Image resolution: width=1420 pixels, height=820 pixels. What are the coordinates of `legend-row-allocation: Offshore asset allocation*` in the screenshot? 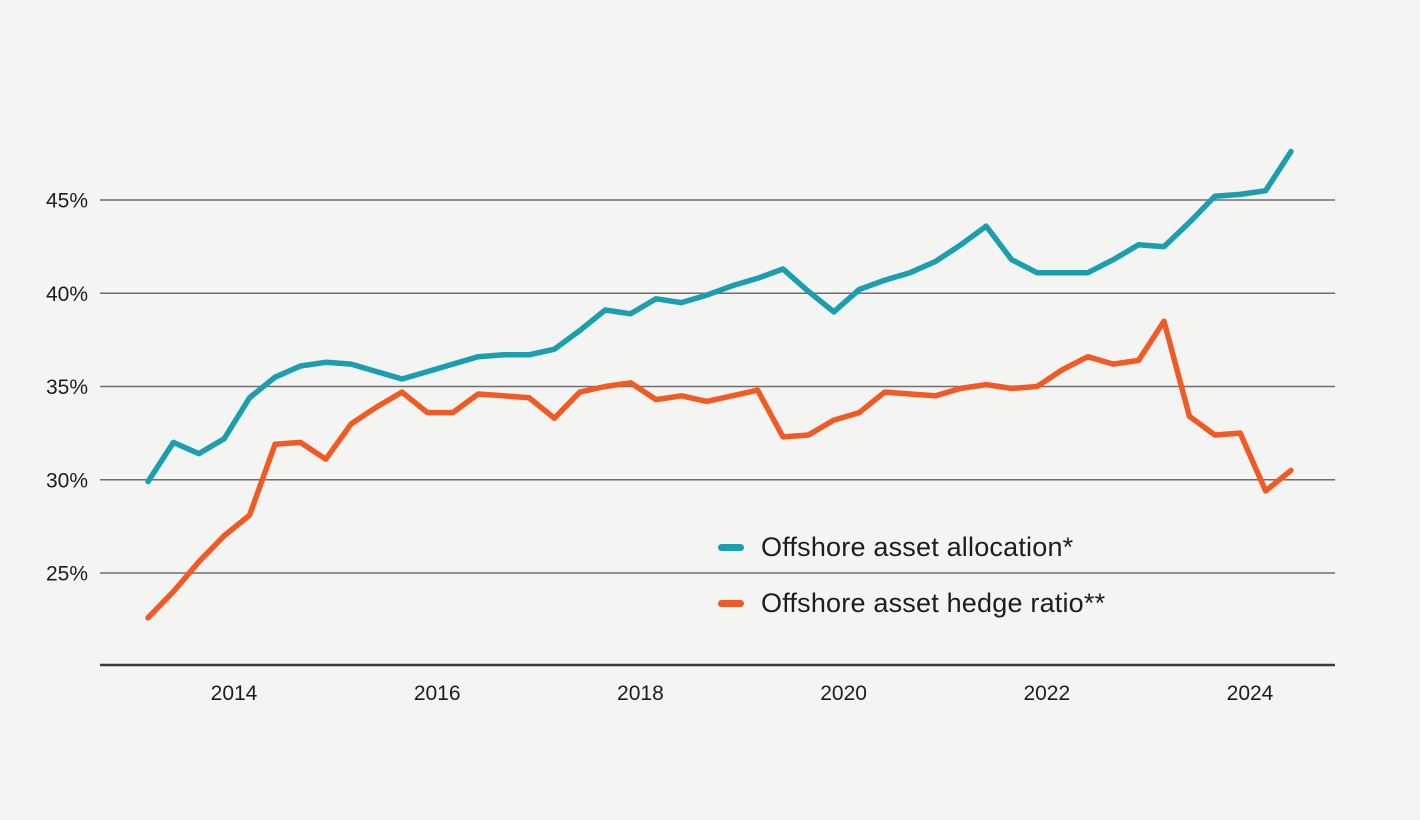 It's located at (911, 547).